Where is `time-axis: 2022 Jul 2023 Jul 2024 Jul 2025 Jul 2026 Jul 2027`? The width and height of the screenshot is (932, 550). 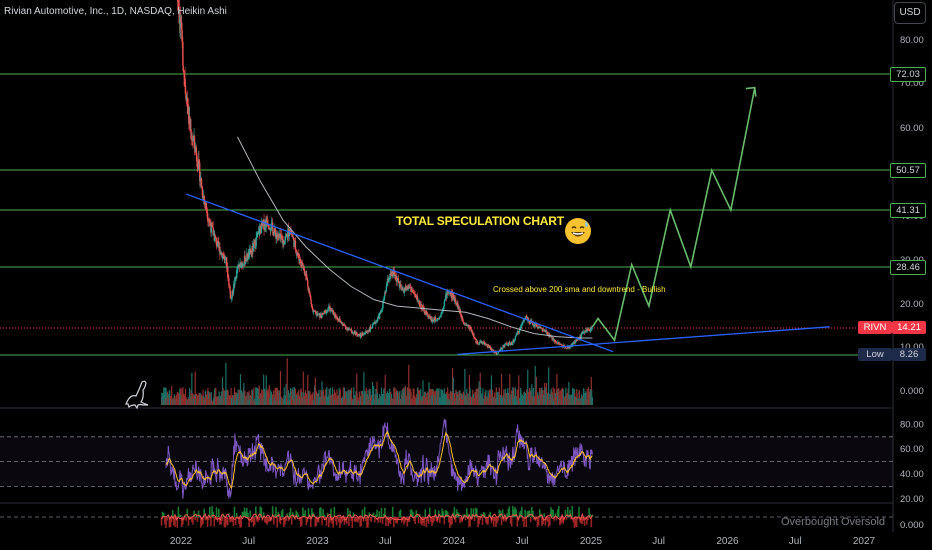 time-axis: 2022 Jul 2023 Jul 2024 Jul 2025 Jul 2026 Jul 2027 is located at coordinates (523, 541).